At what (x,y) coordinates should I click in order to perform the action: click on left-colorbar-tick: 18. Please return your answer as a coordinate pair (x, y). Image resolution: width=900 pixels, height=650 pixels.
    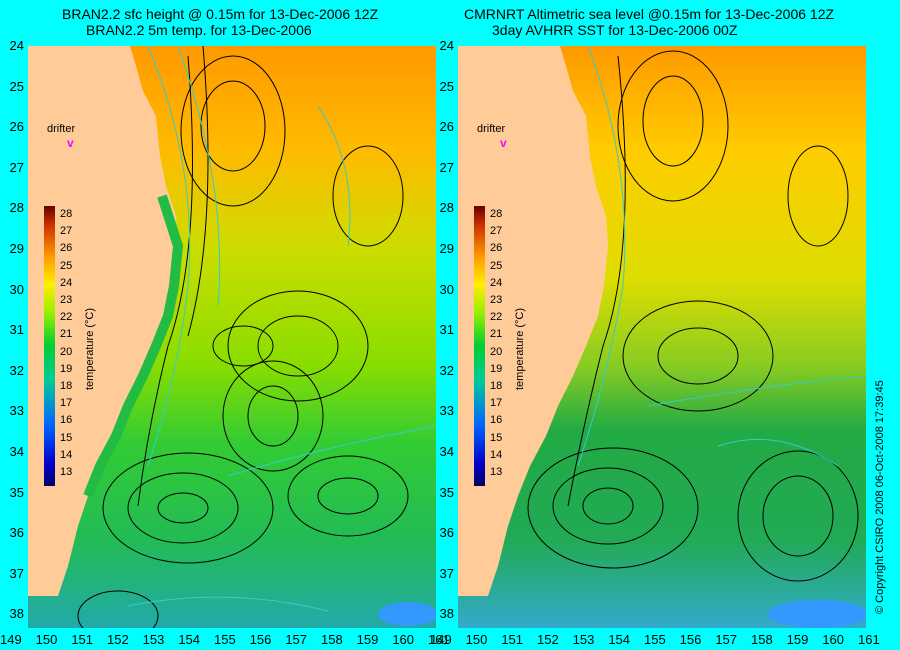
    Looking at the image, I should click on (66, 386).